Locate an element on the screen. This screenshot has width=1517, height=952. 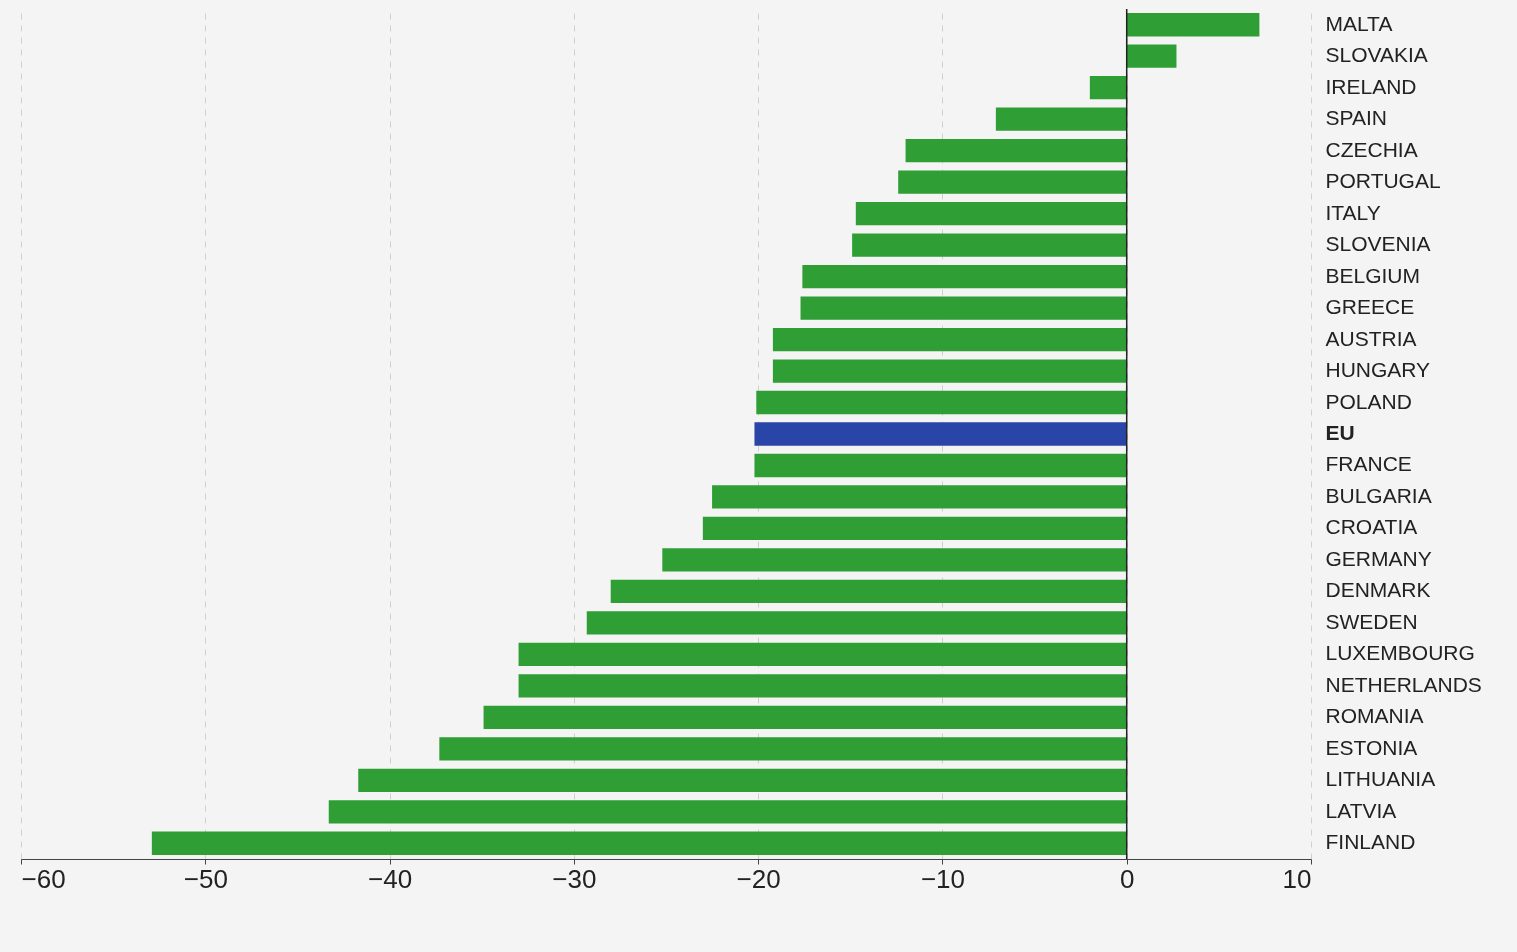
y-tick-label: BULGARIA is located at coordinates (1378, 495).